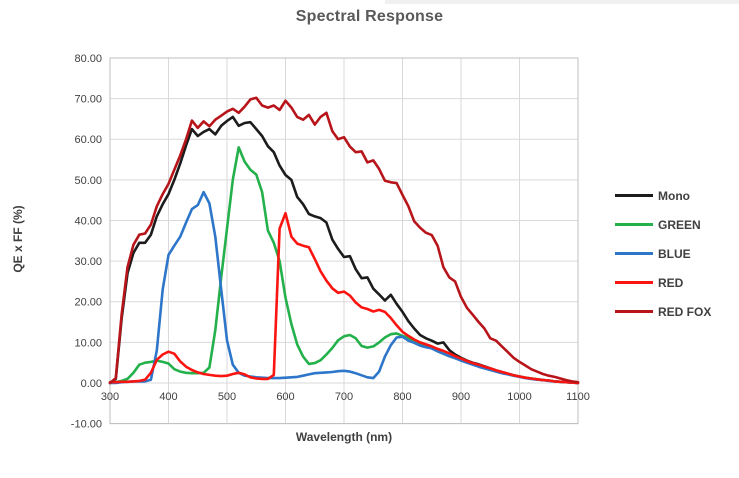 Image resolution: width=739 pixels, height=478 pixels. What do you see at coordinates (88, 181) in the screenshot?
I see `y-tick-label-50: 50.00` at bounding box center [88, 181].